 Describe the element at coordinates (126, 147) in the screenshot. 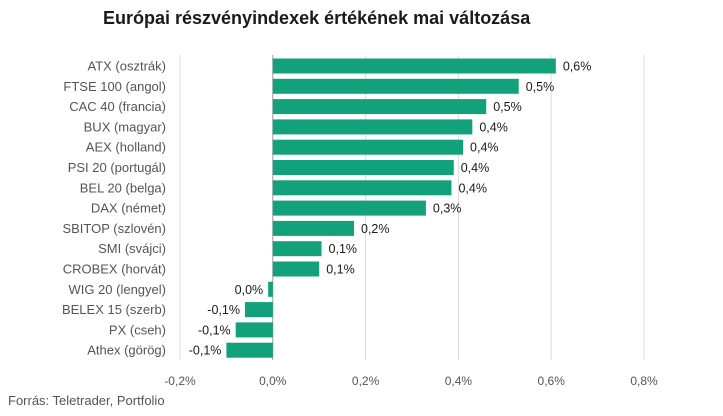

I see `category-label: AEX (holland)` at that location.